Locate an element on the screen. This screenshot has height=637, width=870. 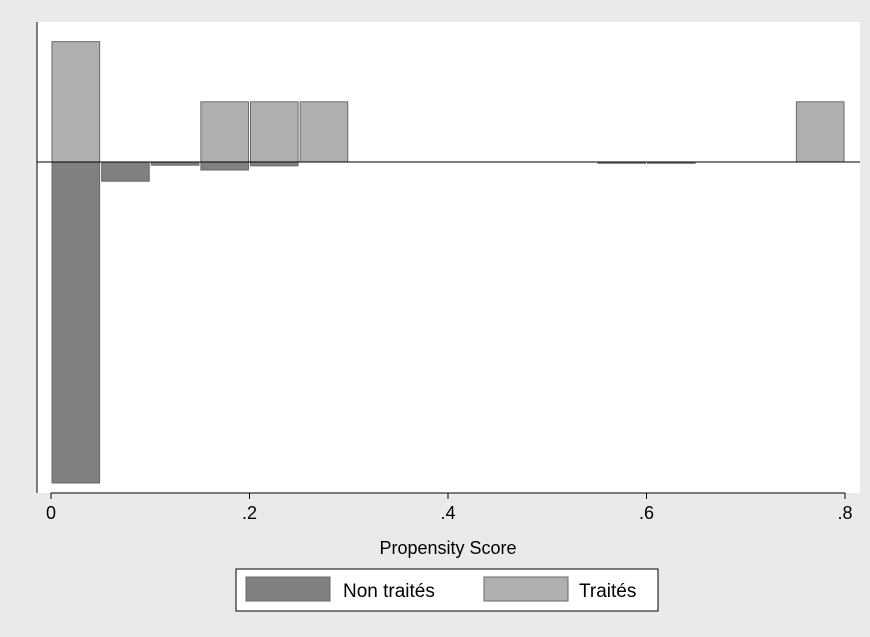
legend-swatch-non-traites is located at coordinates (288, 589).